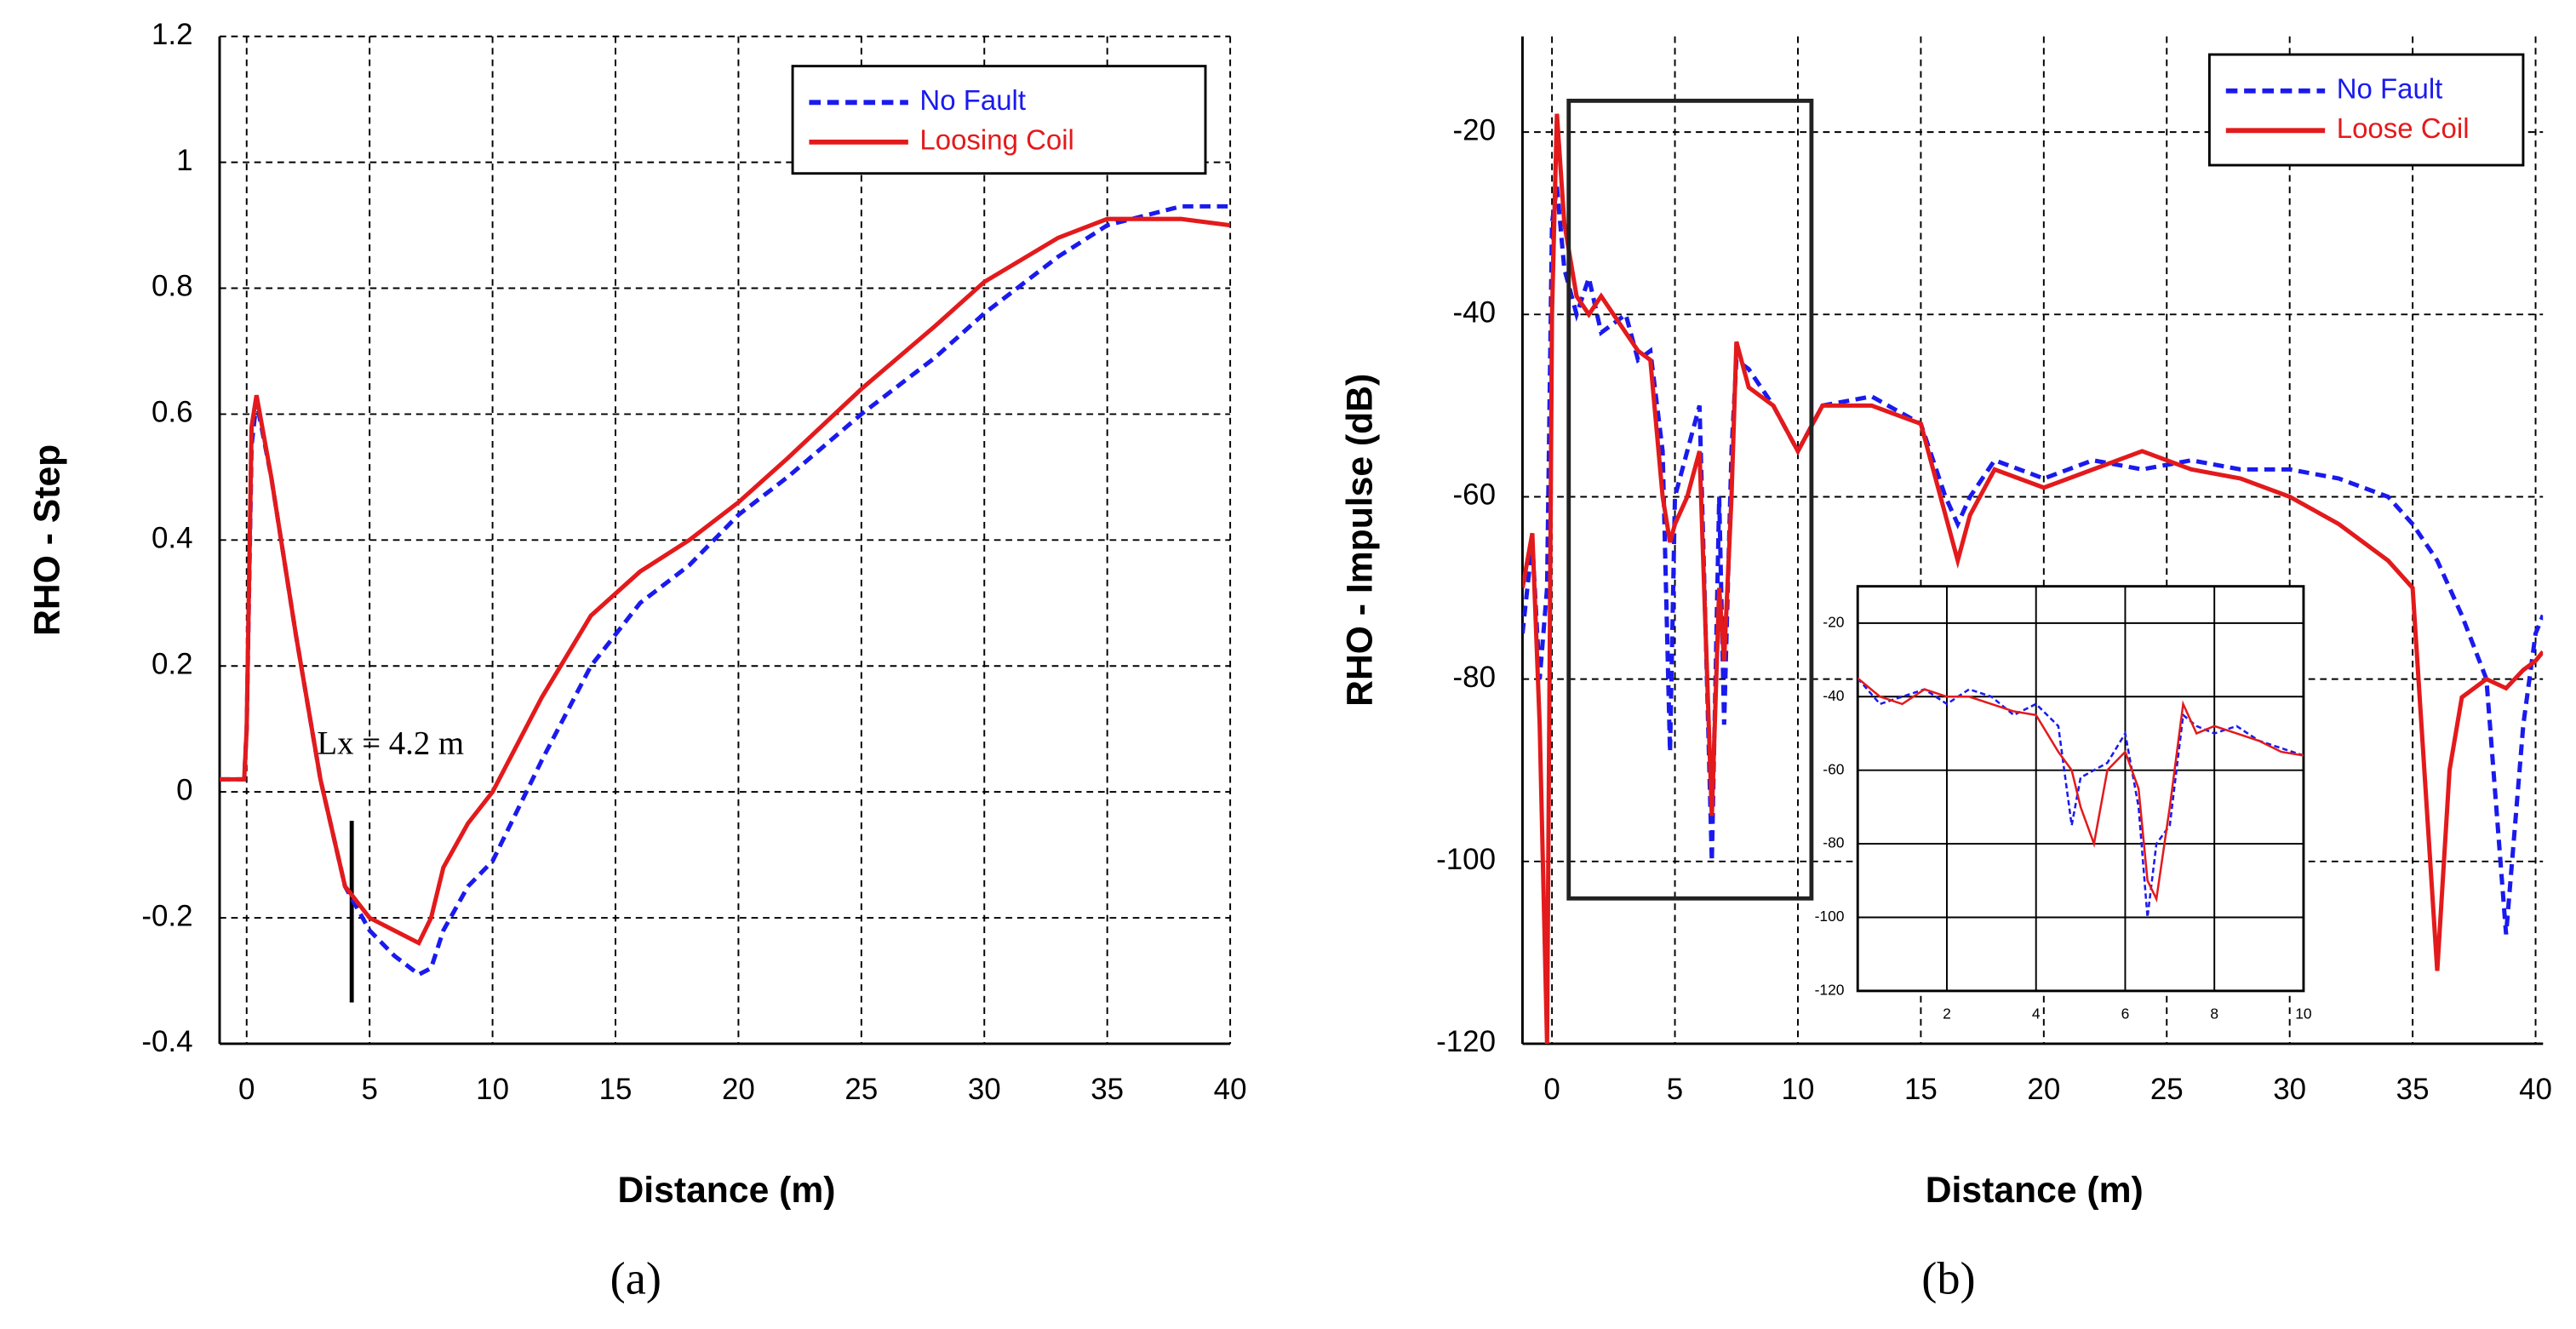 The image size is (2576, 1329). I want to click on y-tick-label: 0.8, so click(172, 286).